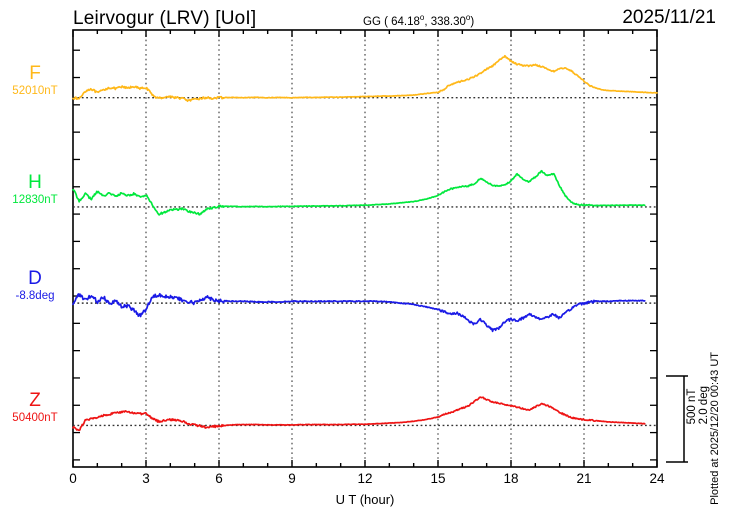 This screenshot has height=520, width=730. What do you see at coordinates (419, 20) in the screenshot?
I see `geographic-coordinates: GG ( 64.18o, 338.30o)` at bounding box center [419, 20].